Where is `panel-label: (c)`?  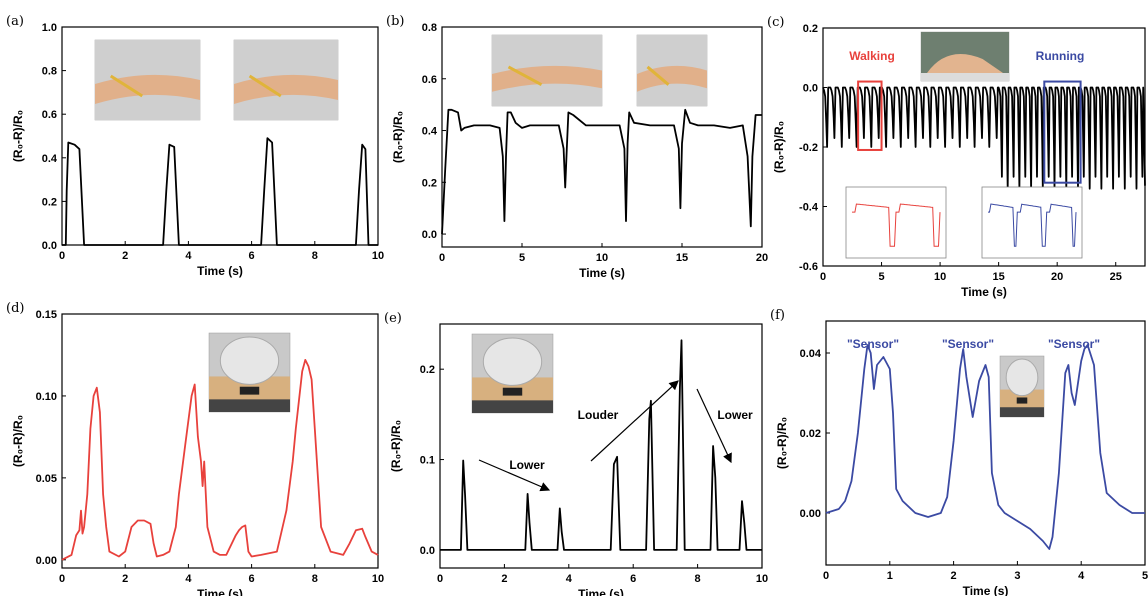
panel-label: (c) is located at coordinates (775, 22).